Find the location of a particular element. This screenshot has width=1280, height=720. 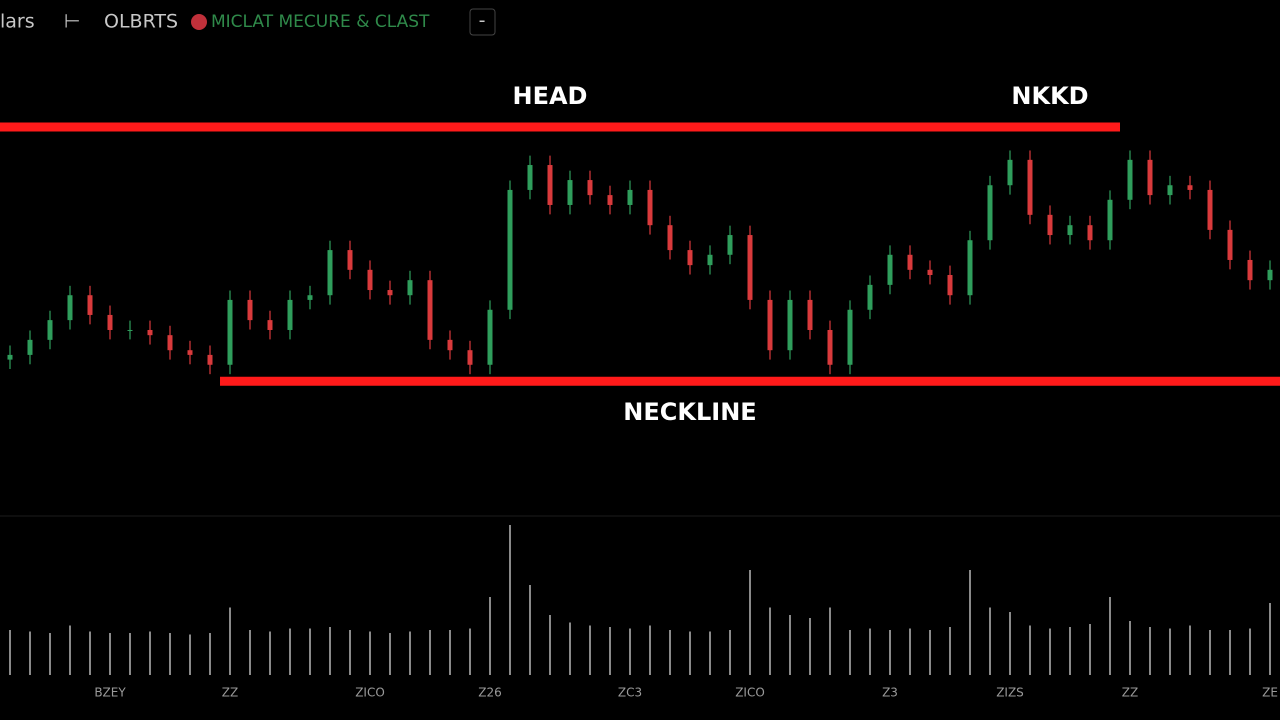

toolbar-item: - is located at coordinates (482, 21).